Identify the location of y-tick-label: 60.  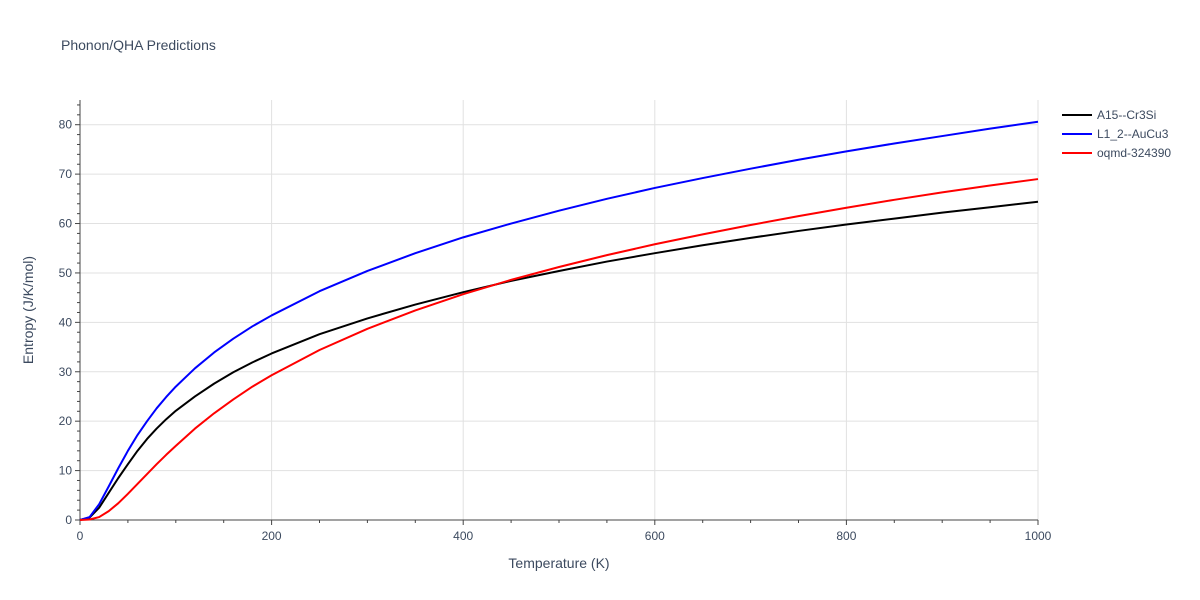
(66, 224).